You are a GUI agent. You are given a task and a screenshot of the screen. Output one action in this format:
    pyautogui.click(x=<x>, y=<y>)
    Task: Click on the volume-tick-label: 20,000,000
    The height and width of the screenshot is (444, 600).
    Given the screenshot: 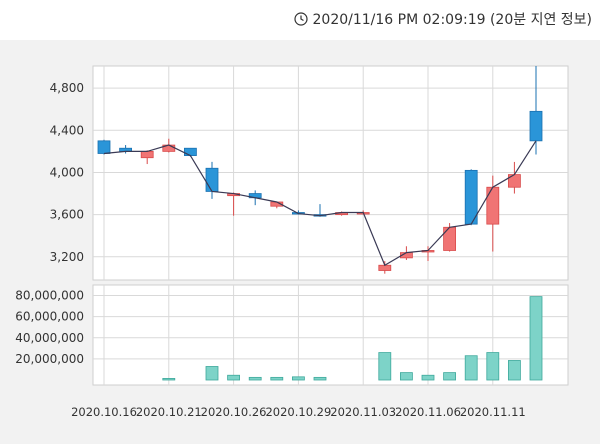 What is the action you would take?
    pyautogui.click(x=49, y=359)
    